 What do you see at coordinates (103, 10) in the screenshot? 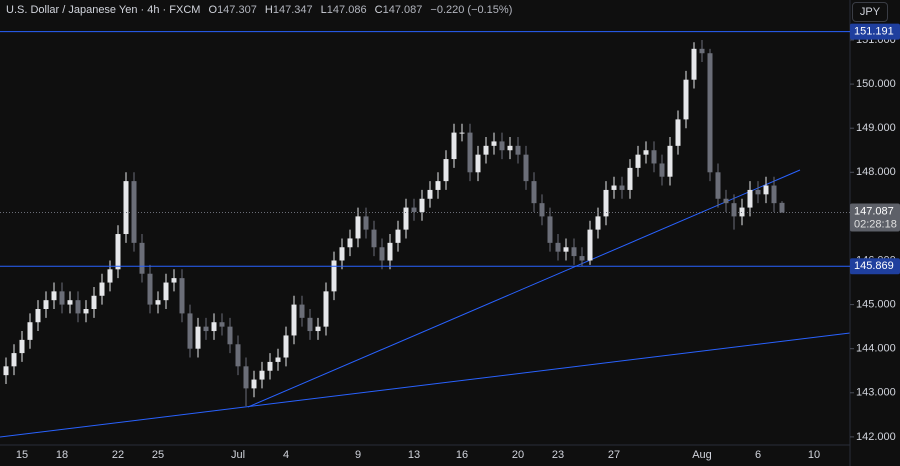
I see `symbol: U.S. Dollar / Japanese Yen · 4h · FXCM` at bounding box center [103, 10].